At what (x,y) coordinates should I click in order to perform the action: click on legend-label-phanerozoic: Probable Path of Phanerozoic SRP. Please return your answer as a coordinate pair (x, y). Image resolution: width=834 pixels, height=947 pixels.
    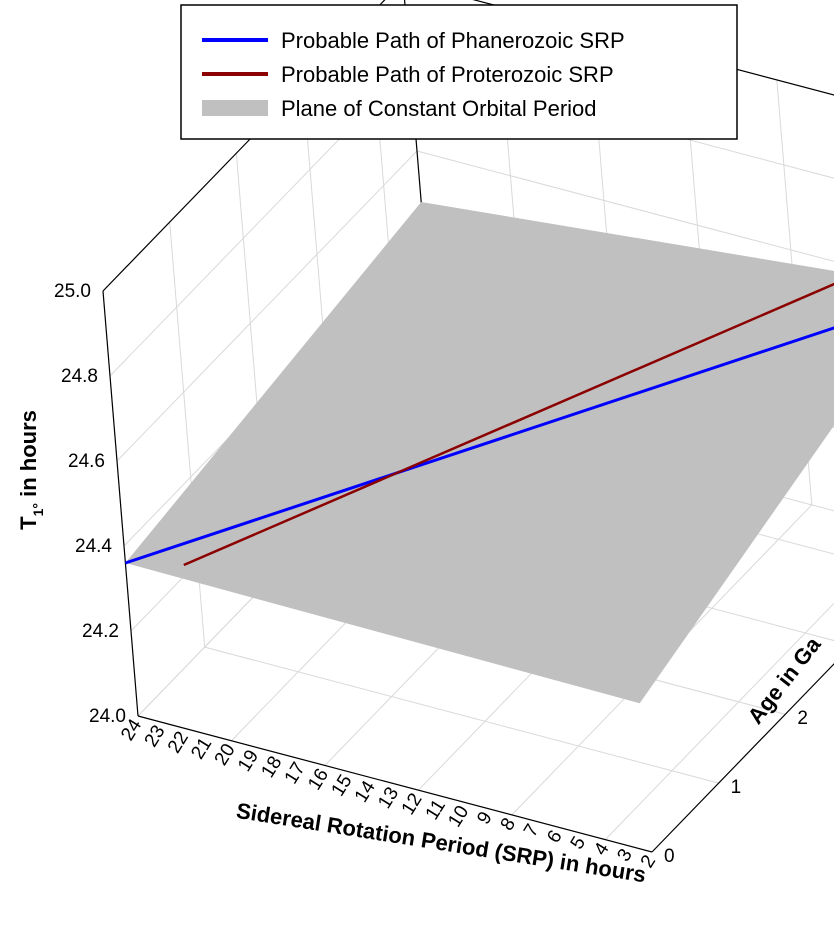
    Looking at the image, I should click on (453, 40).